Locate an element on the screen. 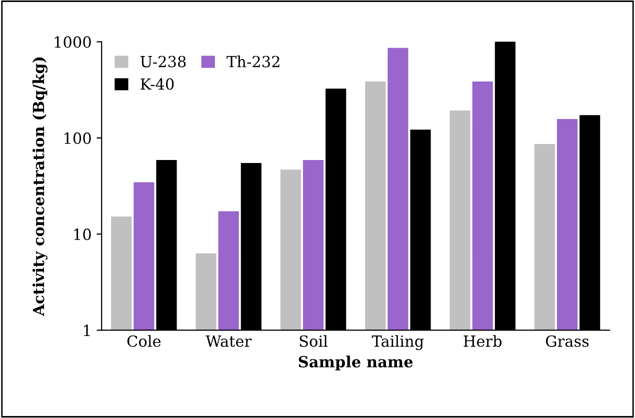 This screenshot has height=418, width=635. x-tick-label: Tailing is located at coordinates (398, 342).